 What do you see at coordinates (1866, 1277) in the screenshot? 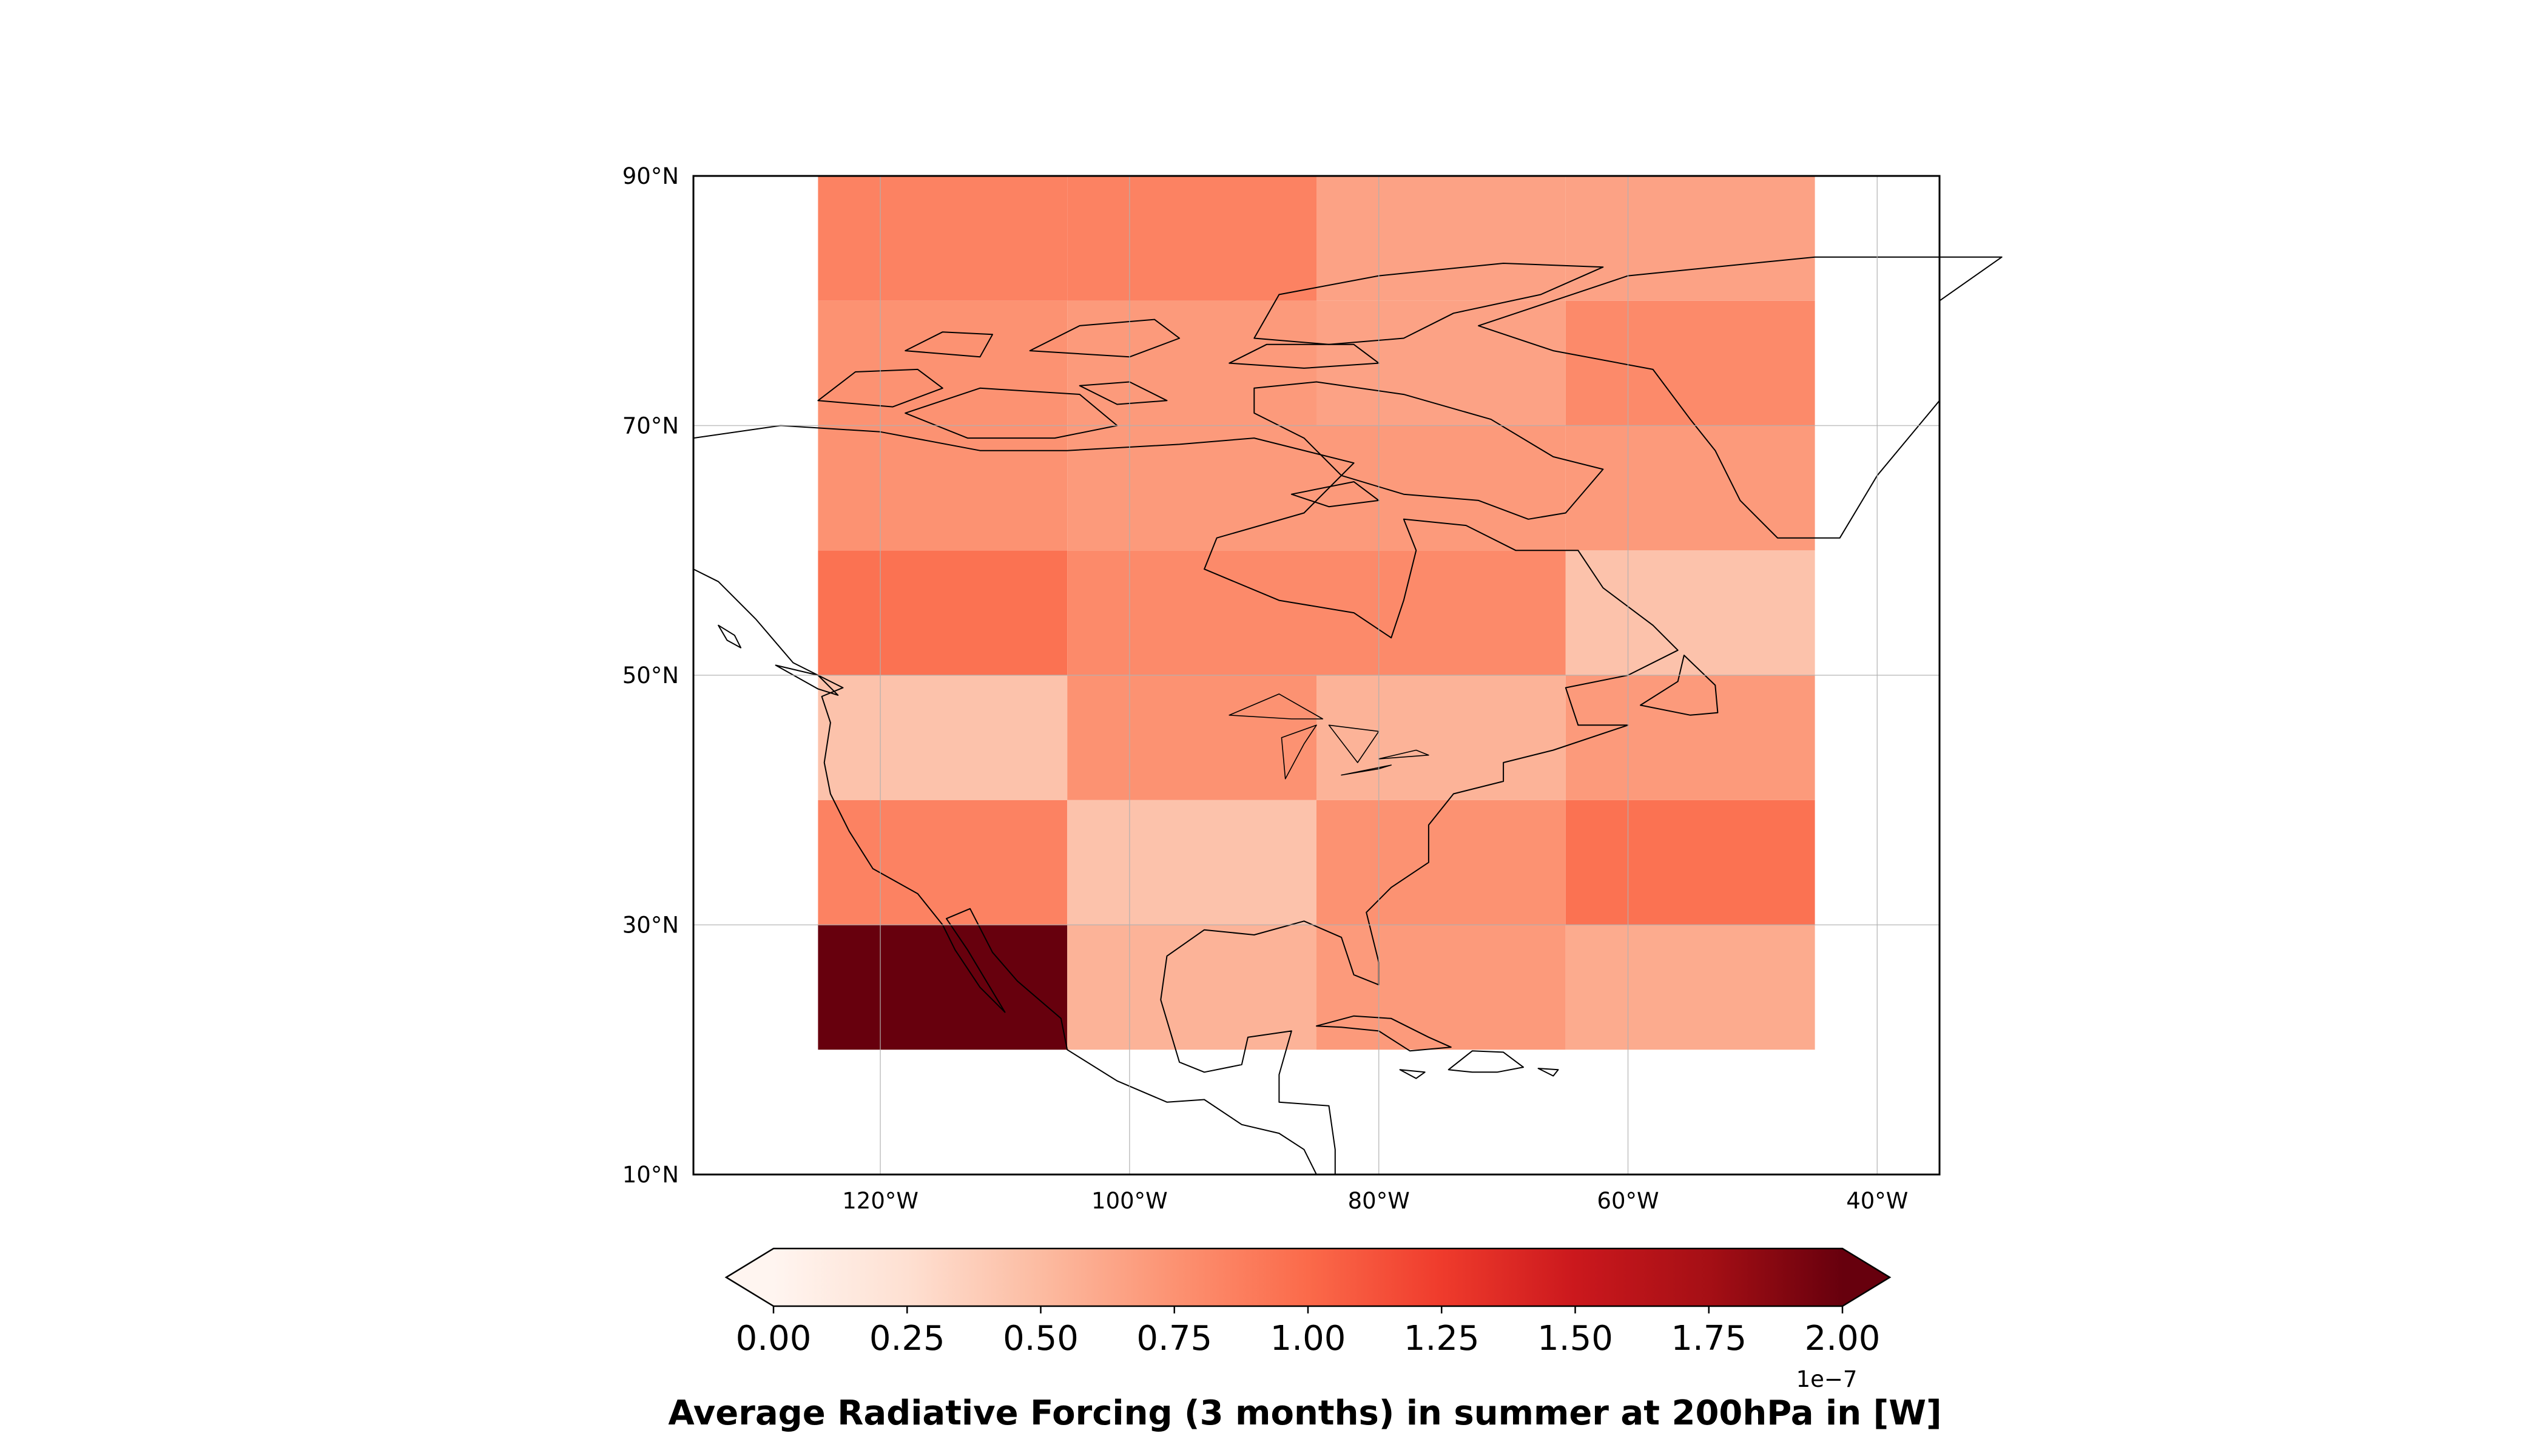
I see `colorbar-extend-high` at bounding box center [1866, 1277].